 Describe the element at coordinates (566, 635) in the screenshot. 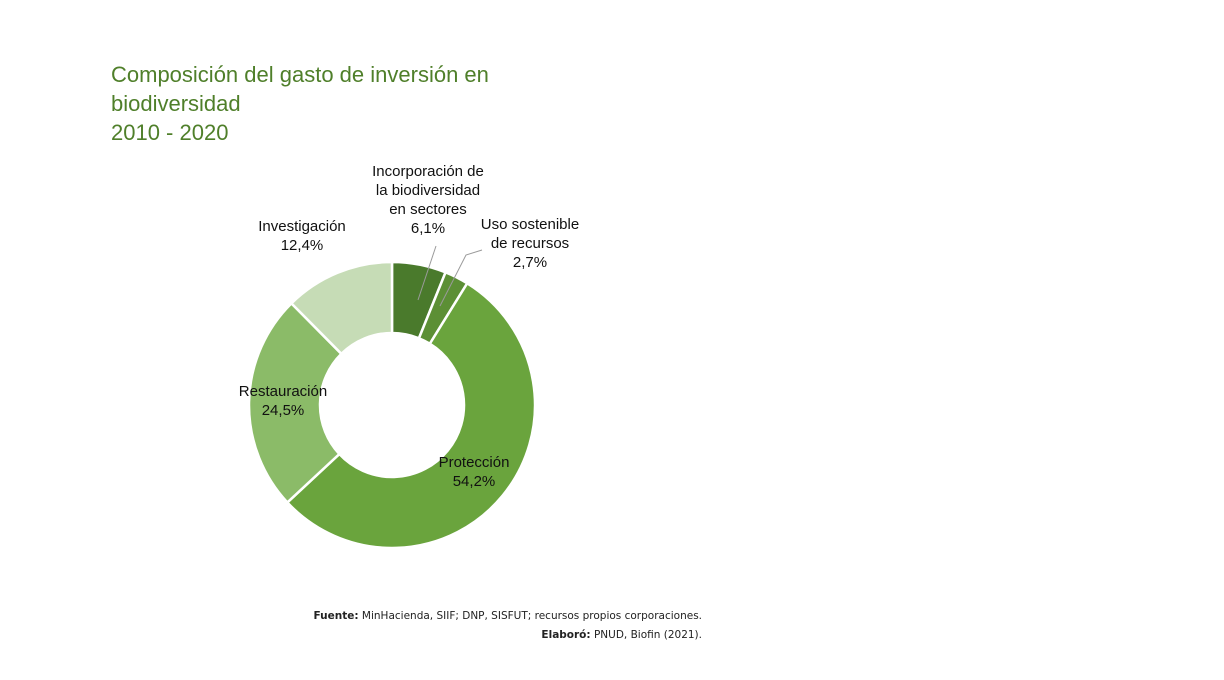

I see `credit-label: Elaboró:` at that location.